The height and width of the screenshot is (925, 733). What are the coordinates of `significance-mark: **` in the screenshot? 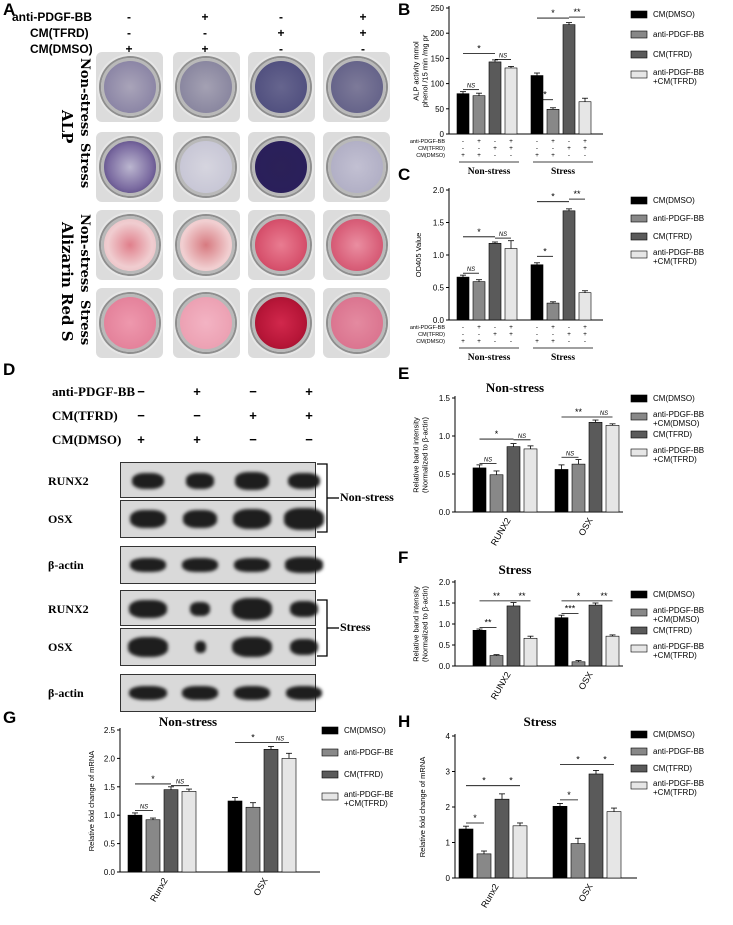 It's located at (497, 596).